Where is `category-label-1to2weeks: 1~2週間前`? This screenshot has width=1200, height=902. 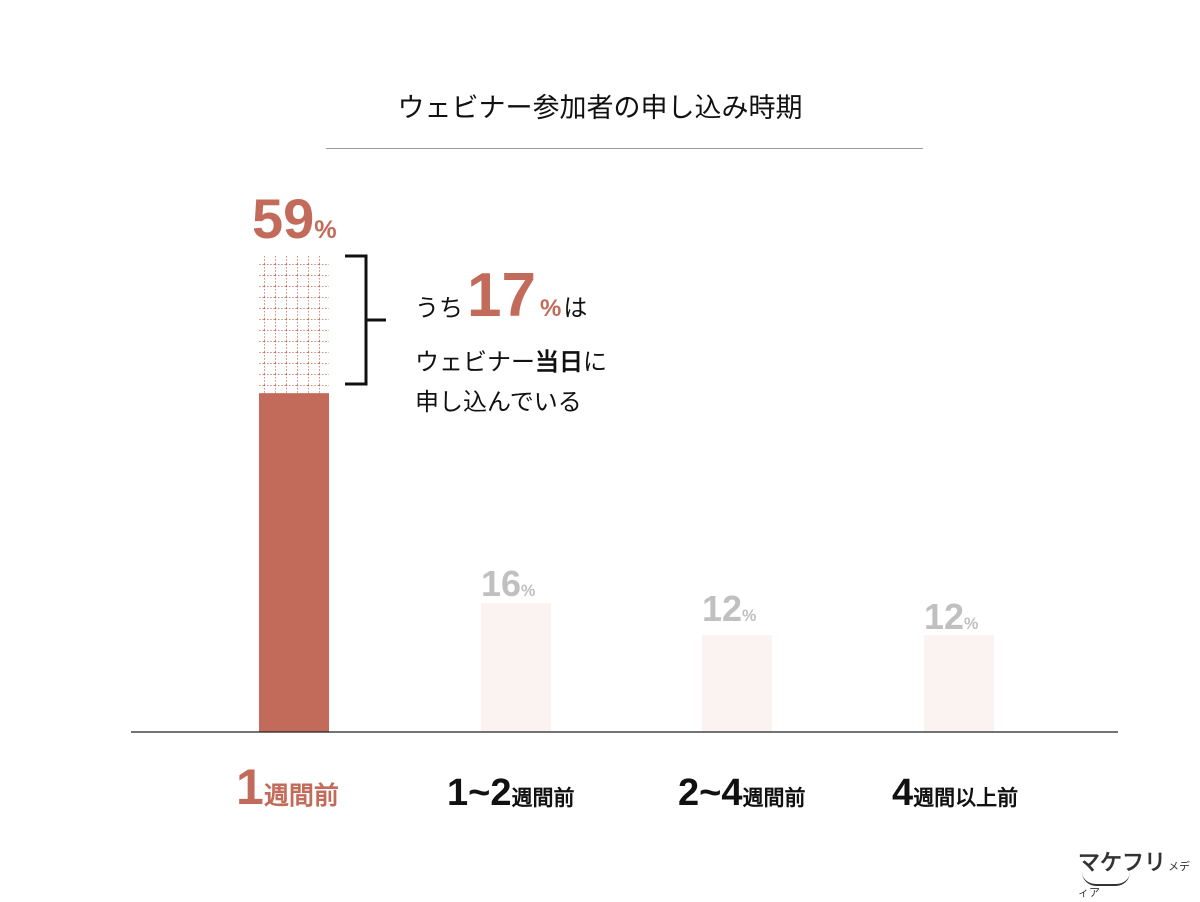
category-label-1to2weeks: 1~2週間前 is located at coordinates (511, 793).